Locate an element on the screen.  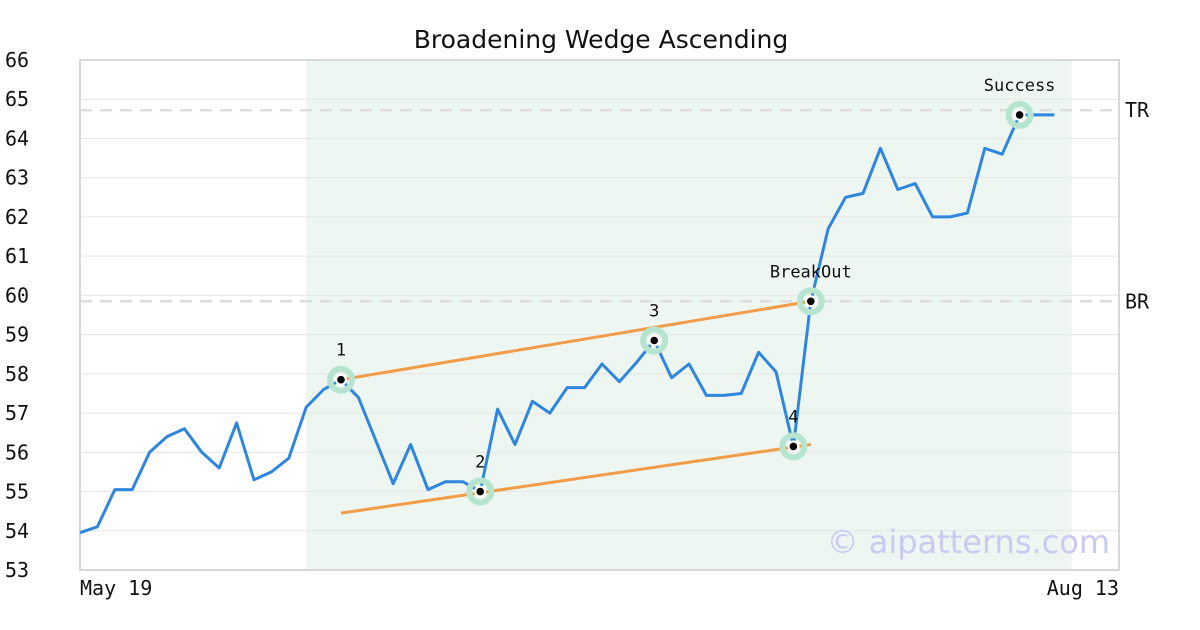
y-tick-label: 61 is located at coordinates (17, 256).